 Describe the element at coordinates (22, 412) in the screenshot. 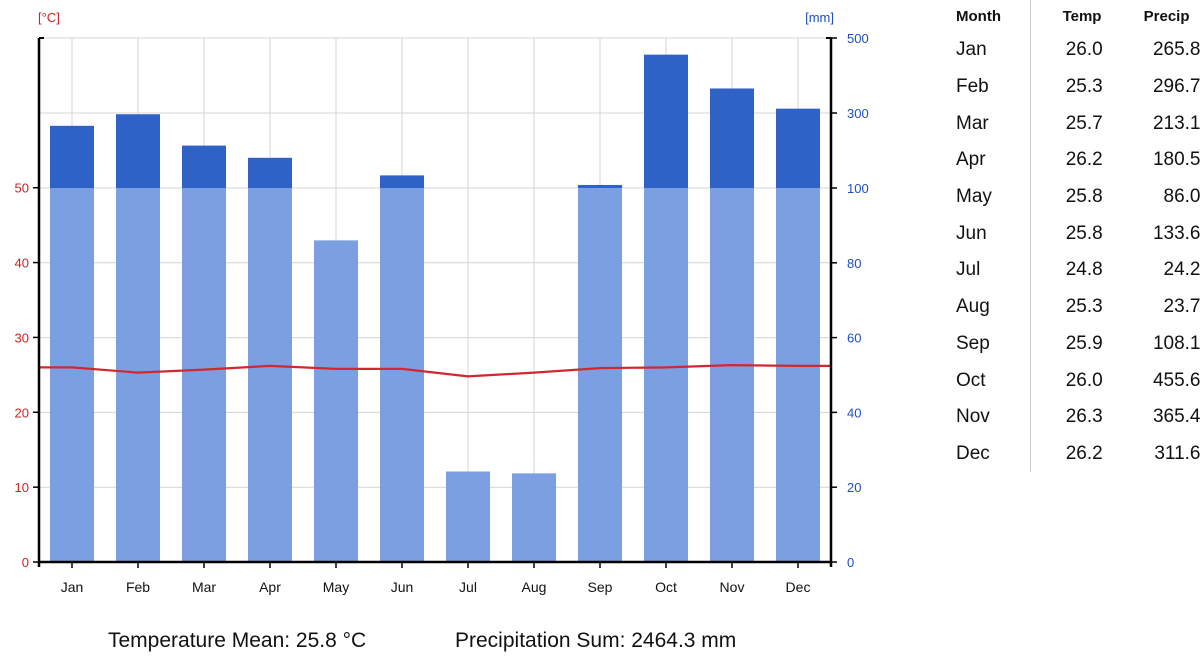

I see `left-tick-label: 20` at that location.